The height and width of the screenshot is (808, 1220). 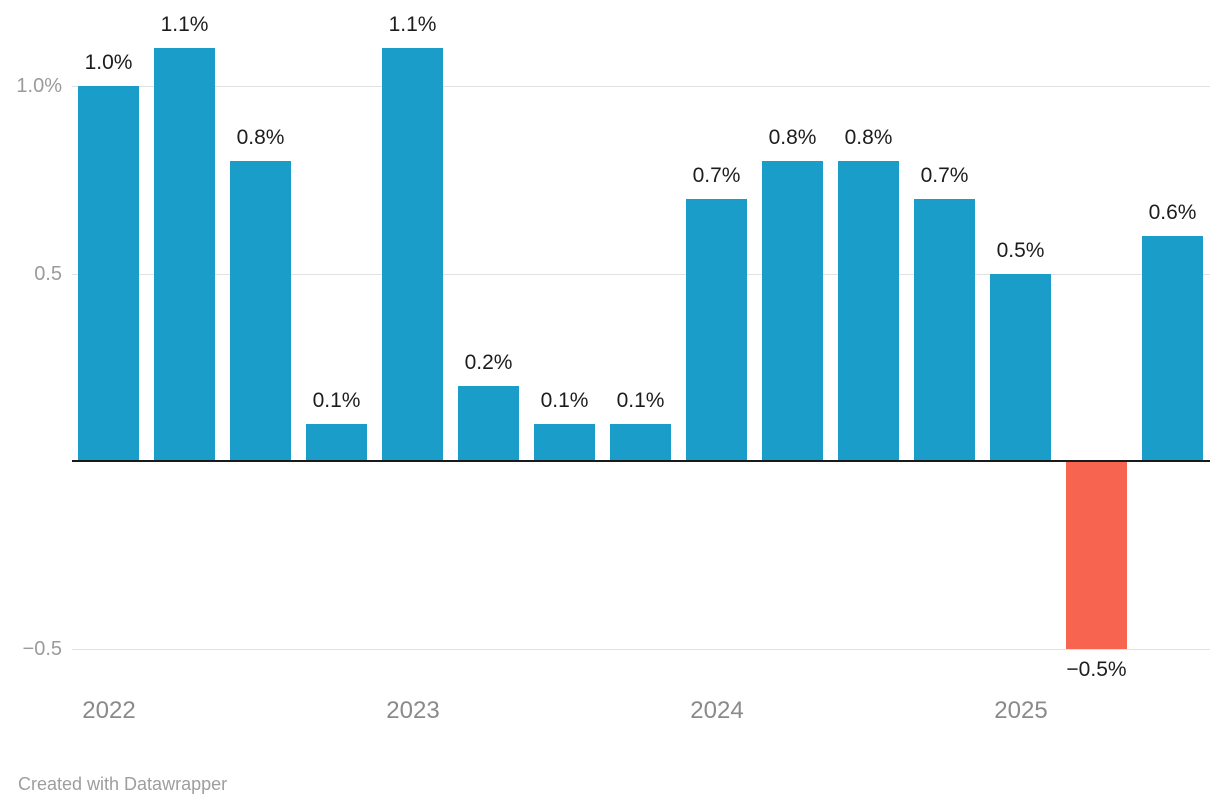 I want to click on x-axis-year-label: 2024, so click(x=717, y=710).